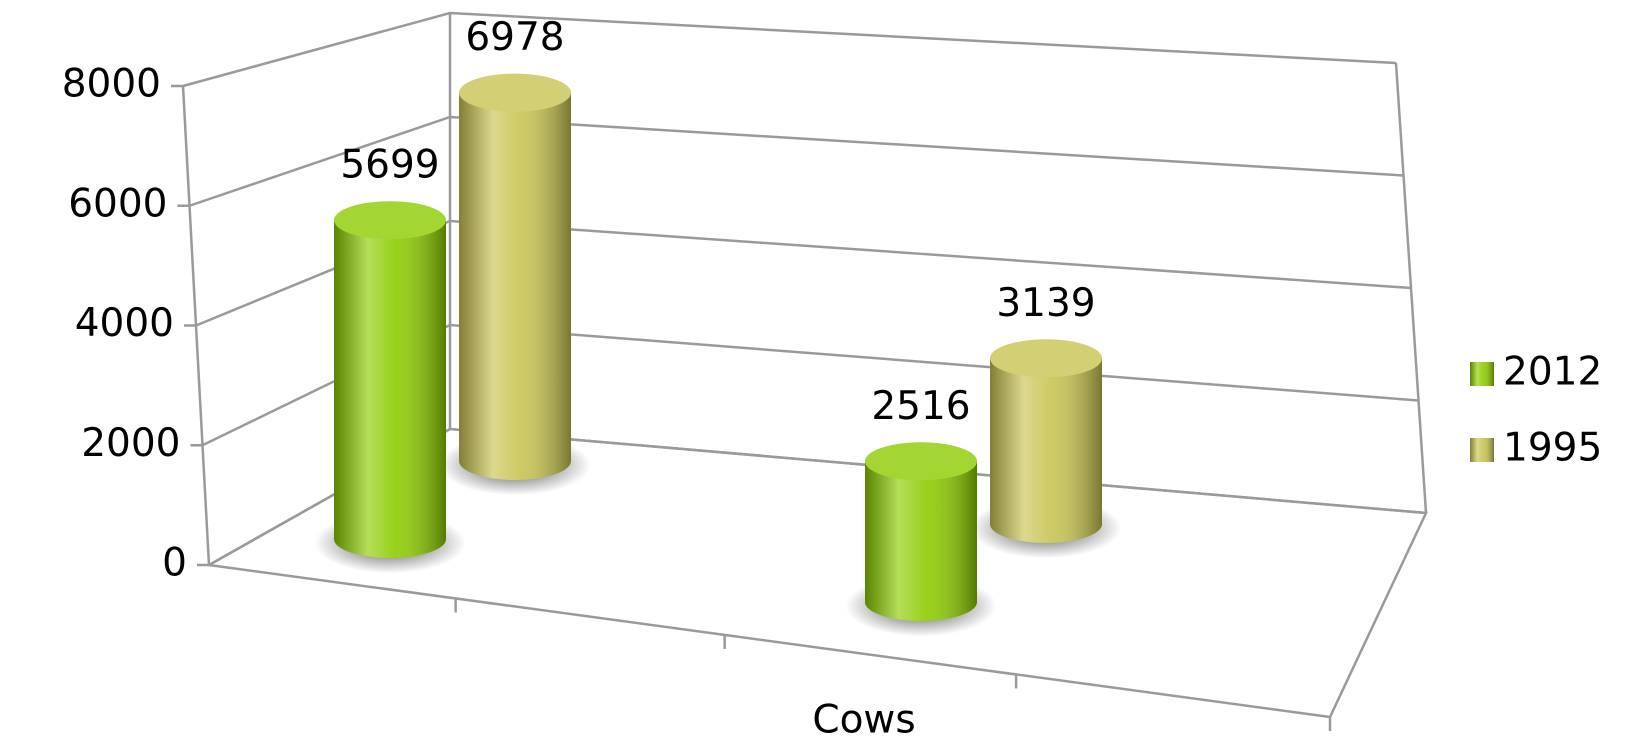 The height and width of the screenshot is (741, 1642). Describe the element at coordinates (1552, 448) in the screenshot. I see `legend-label: 1995` at that location.